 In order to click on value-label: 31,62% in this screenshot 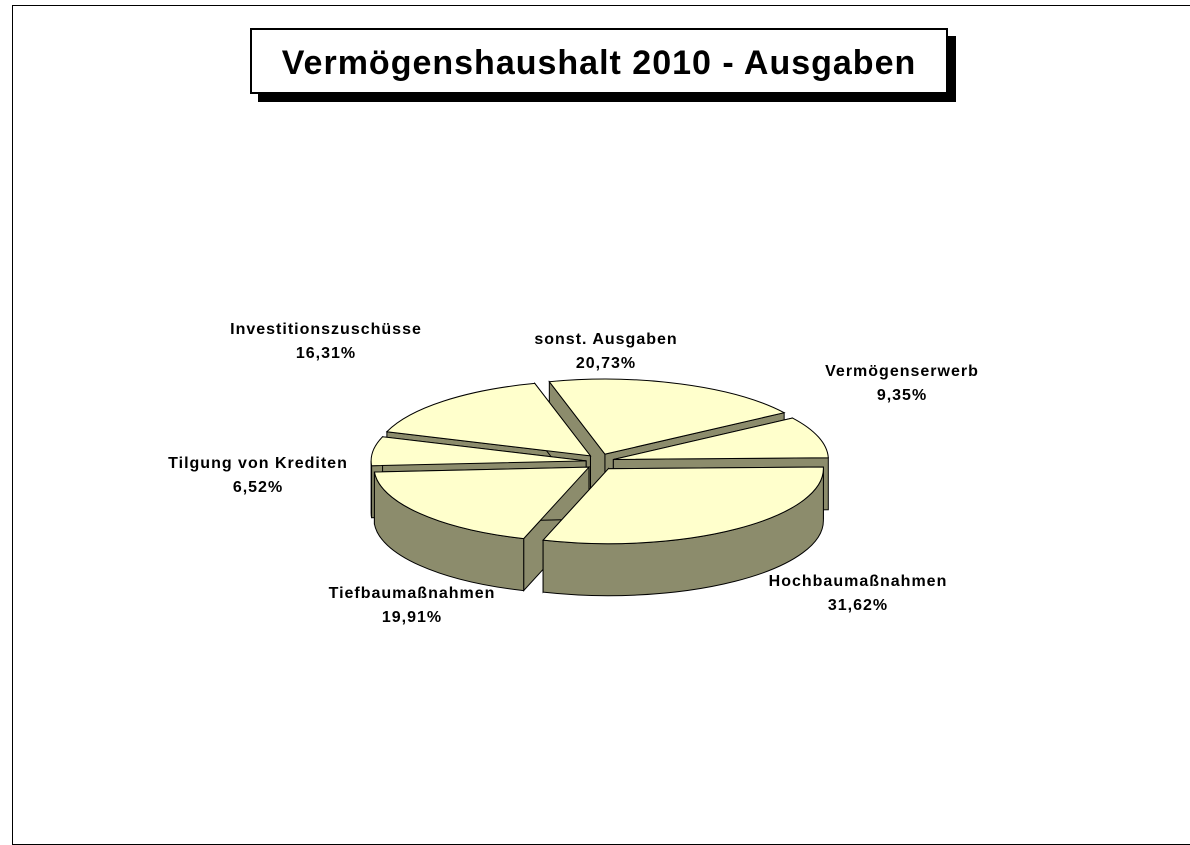, I will do `click(858, 606)`.